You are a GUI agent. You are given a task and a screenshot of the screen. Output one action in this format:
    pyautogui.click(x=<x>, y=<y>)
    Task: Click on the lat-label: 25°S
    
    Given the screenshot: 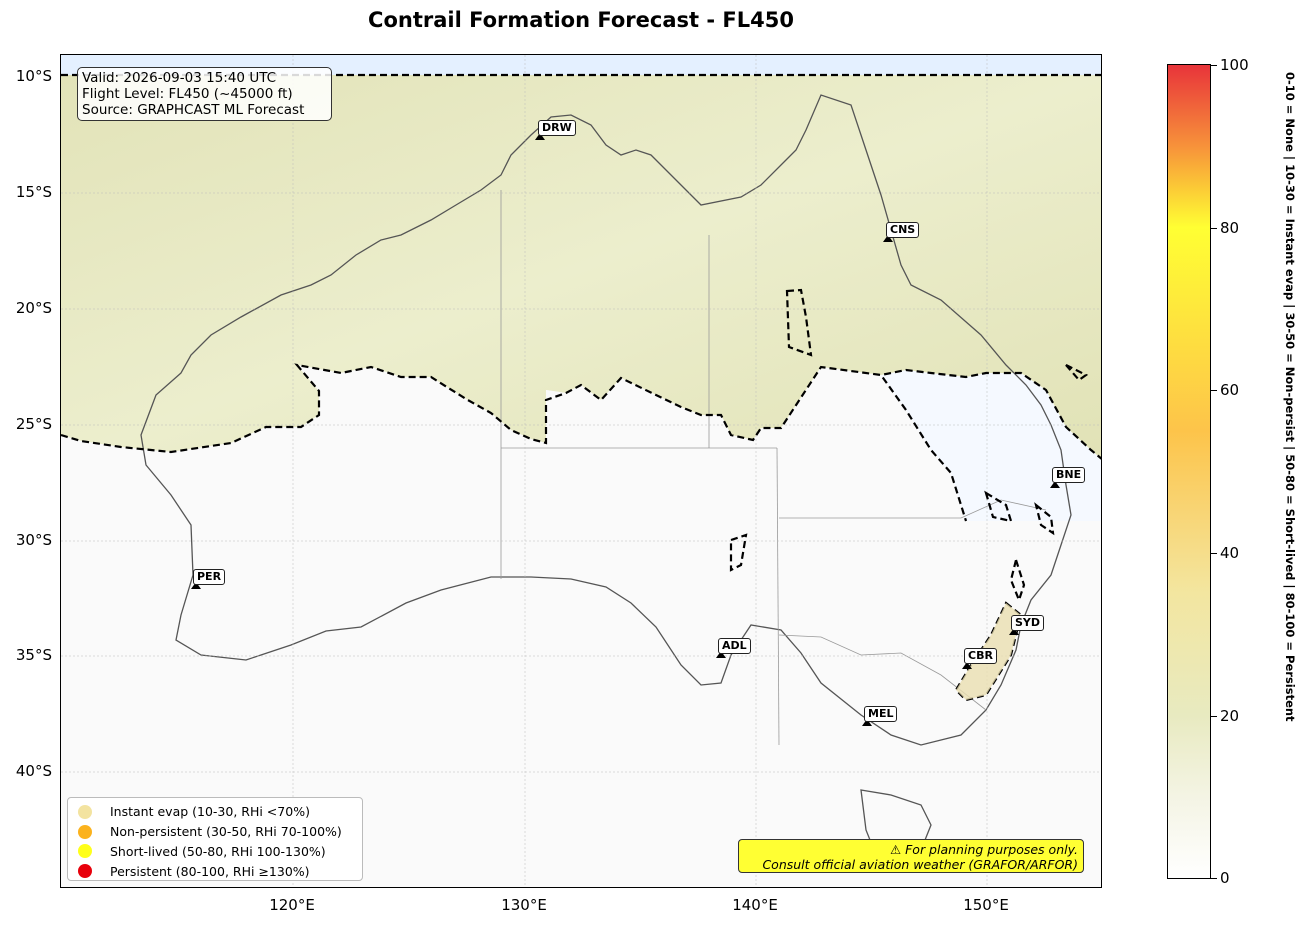 What is the action you would take?
    pyautogui.click(x=33, y=424)
    